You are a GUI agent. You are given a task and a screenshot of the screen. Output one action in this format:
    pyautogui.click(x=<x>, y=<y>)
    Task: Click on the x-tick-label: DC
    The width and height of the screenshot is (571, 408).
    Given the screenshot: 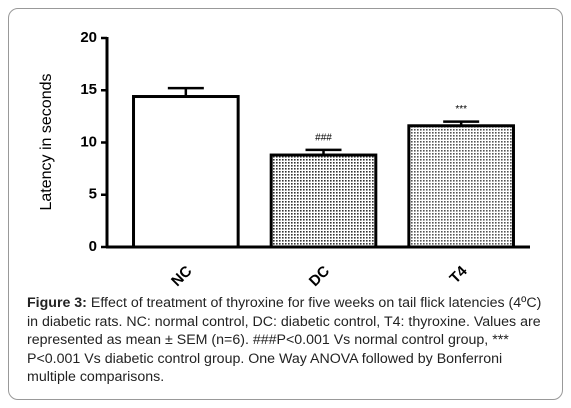 What is the action you would take?
    pyautogui.click(x=319, y=276)
    